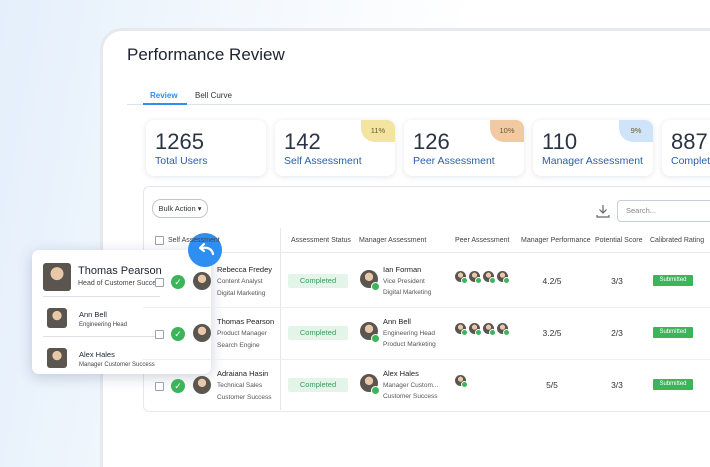  What do you see at coordinates (321, 240) in the screenshot?
I see `column-header: Assessment Status` at bounding box center [321, 240].